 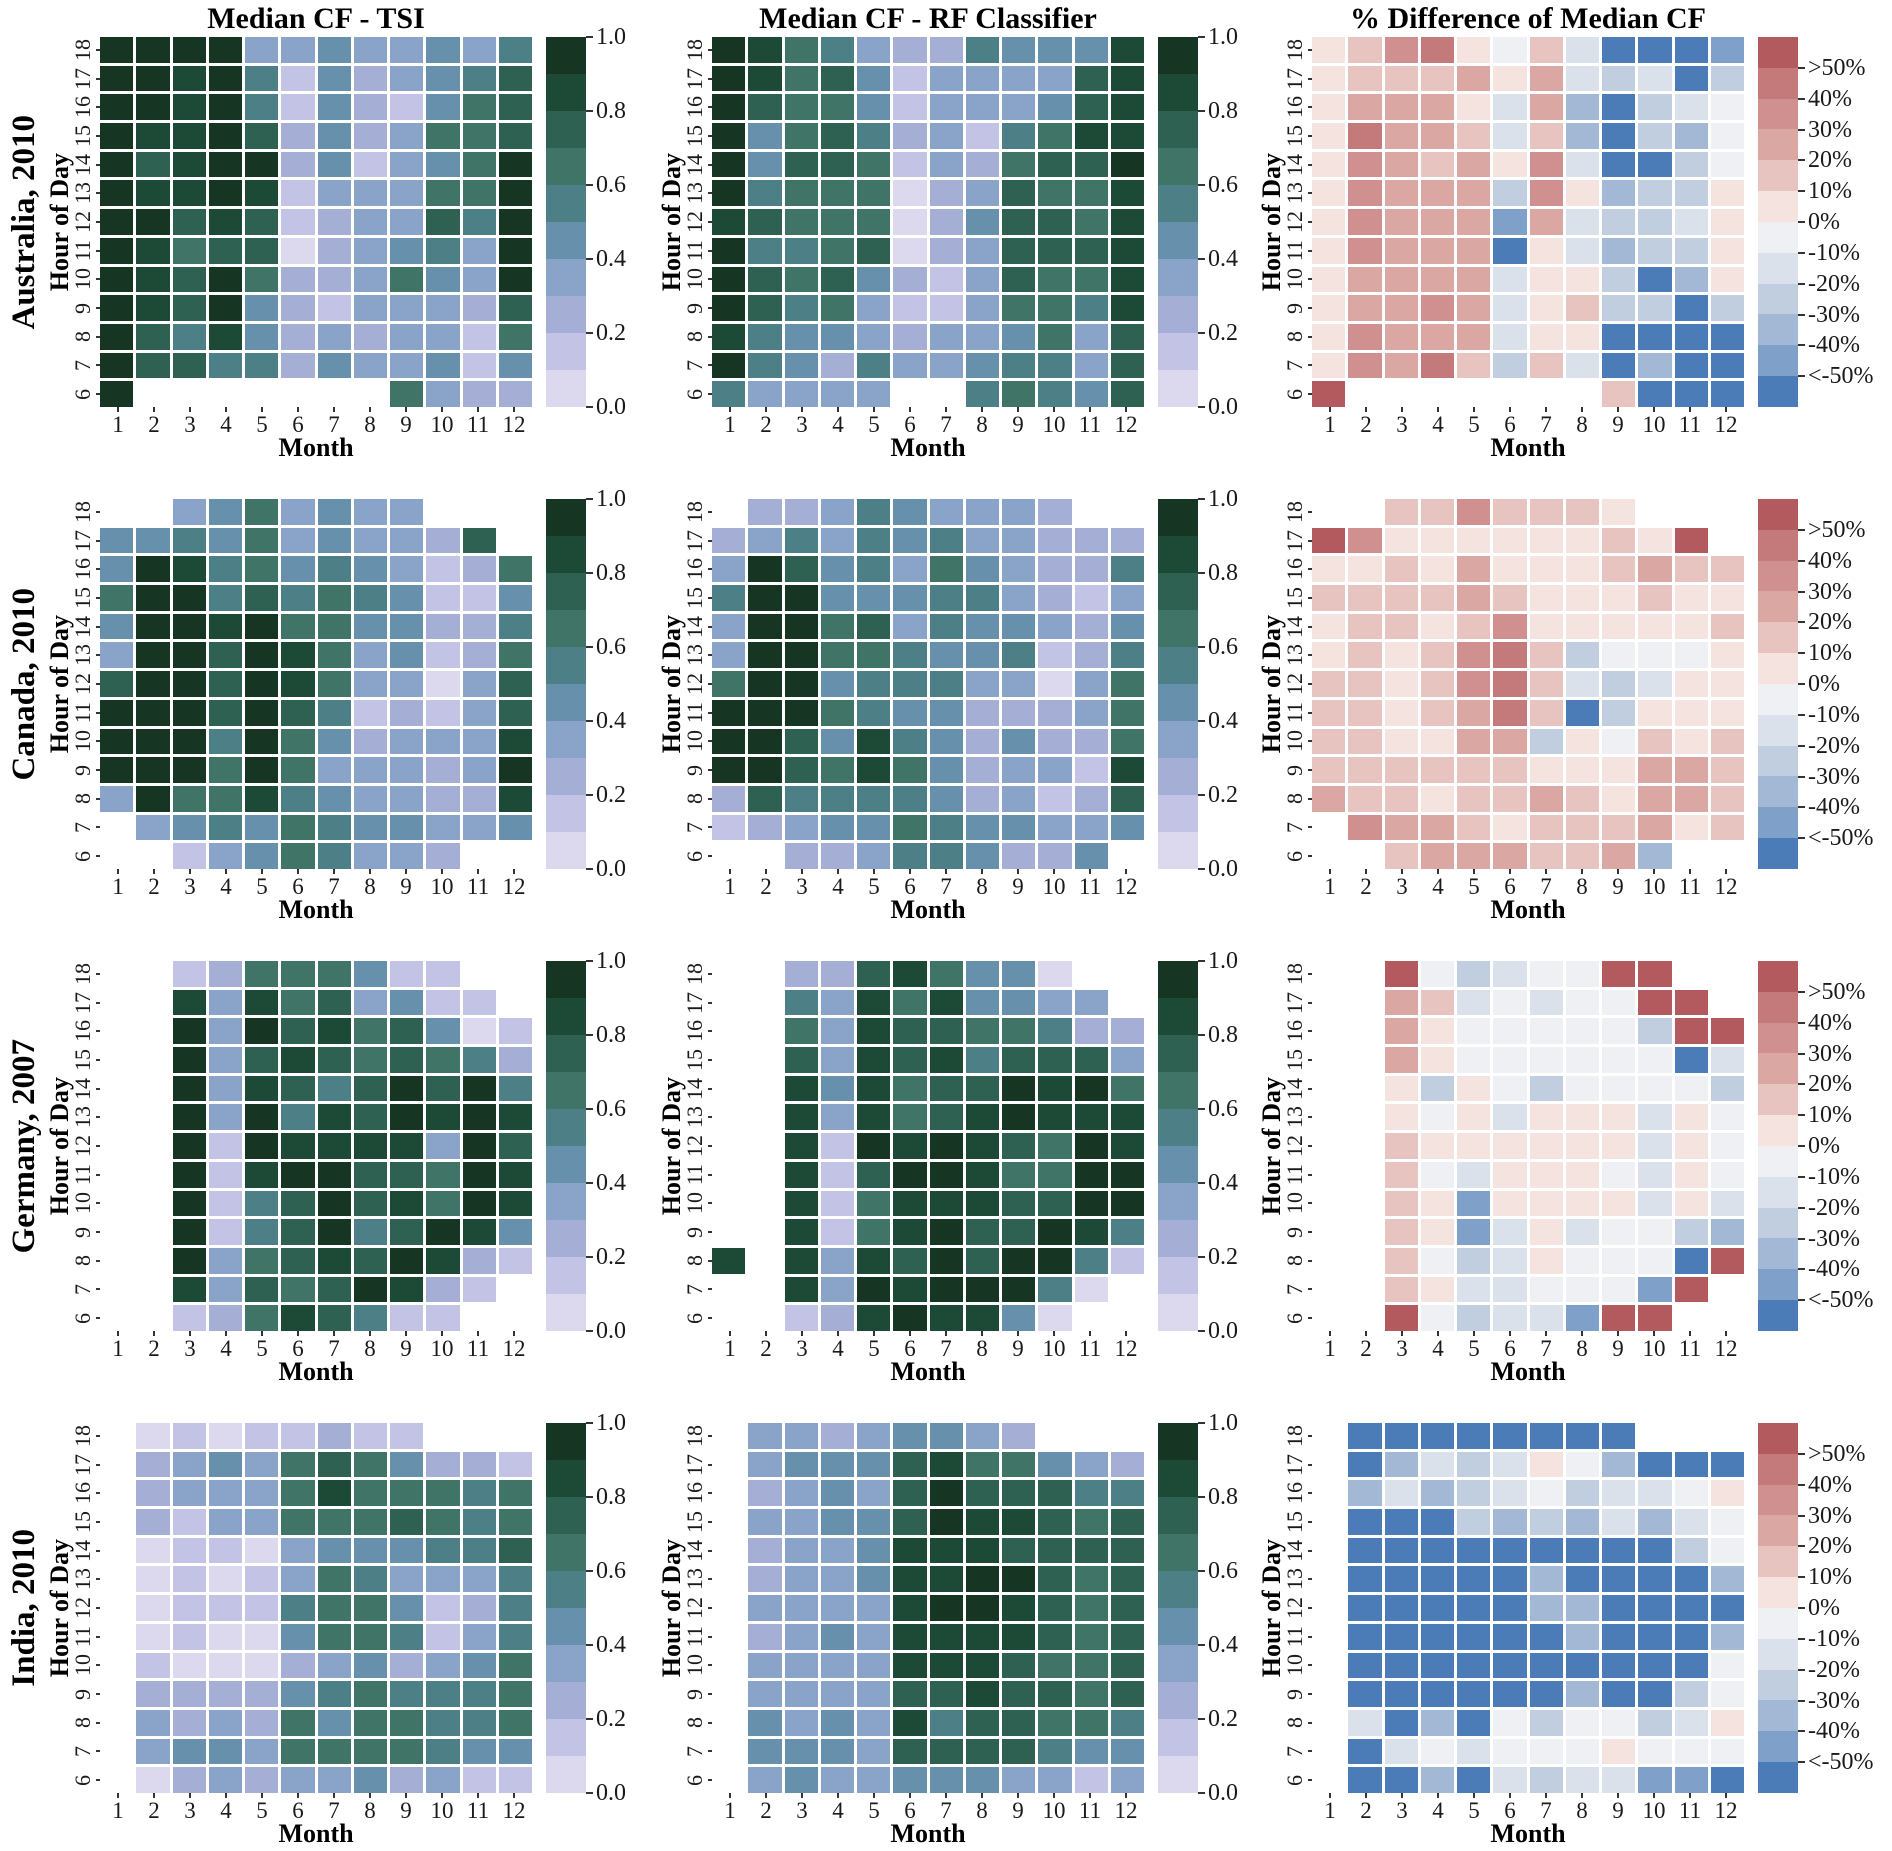 I want to click on y-tick-label: 11, so click(x=694, y=713).